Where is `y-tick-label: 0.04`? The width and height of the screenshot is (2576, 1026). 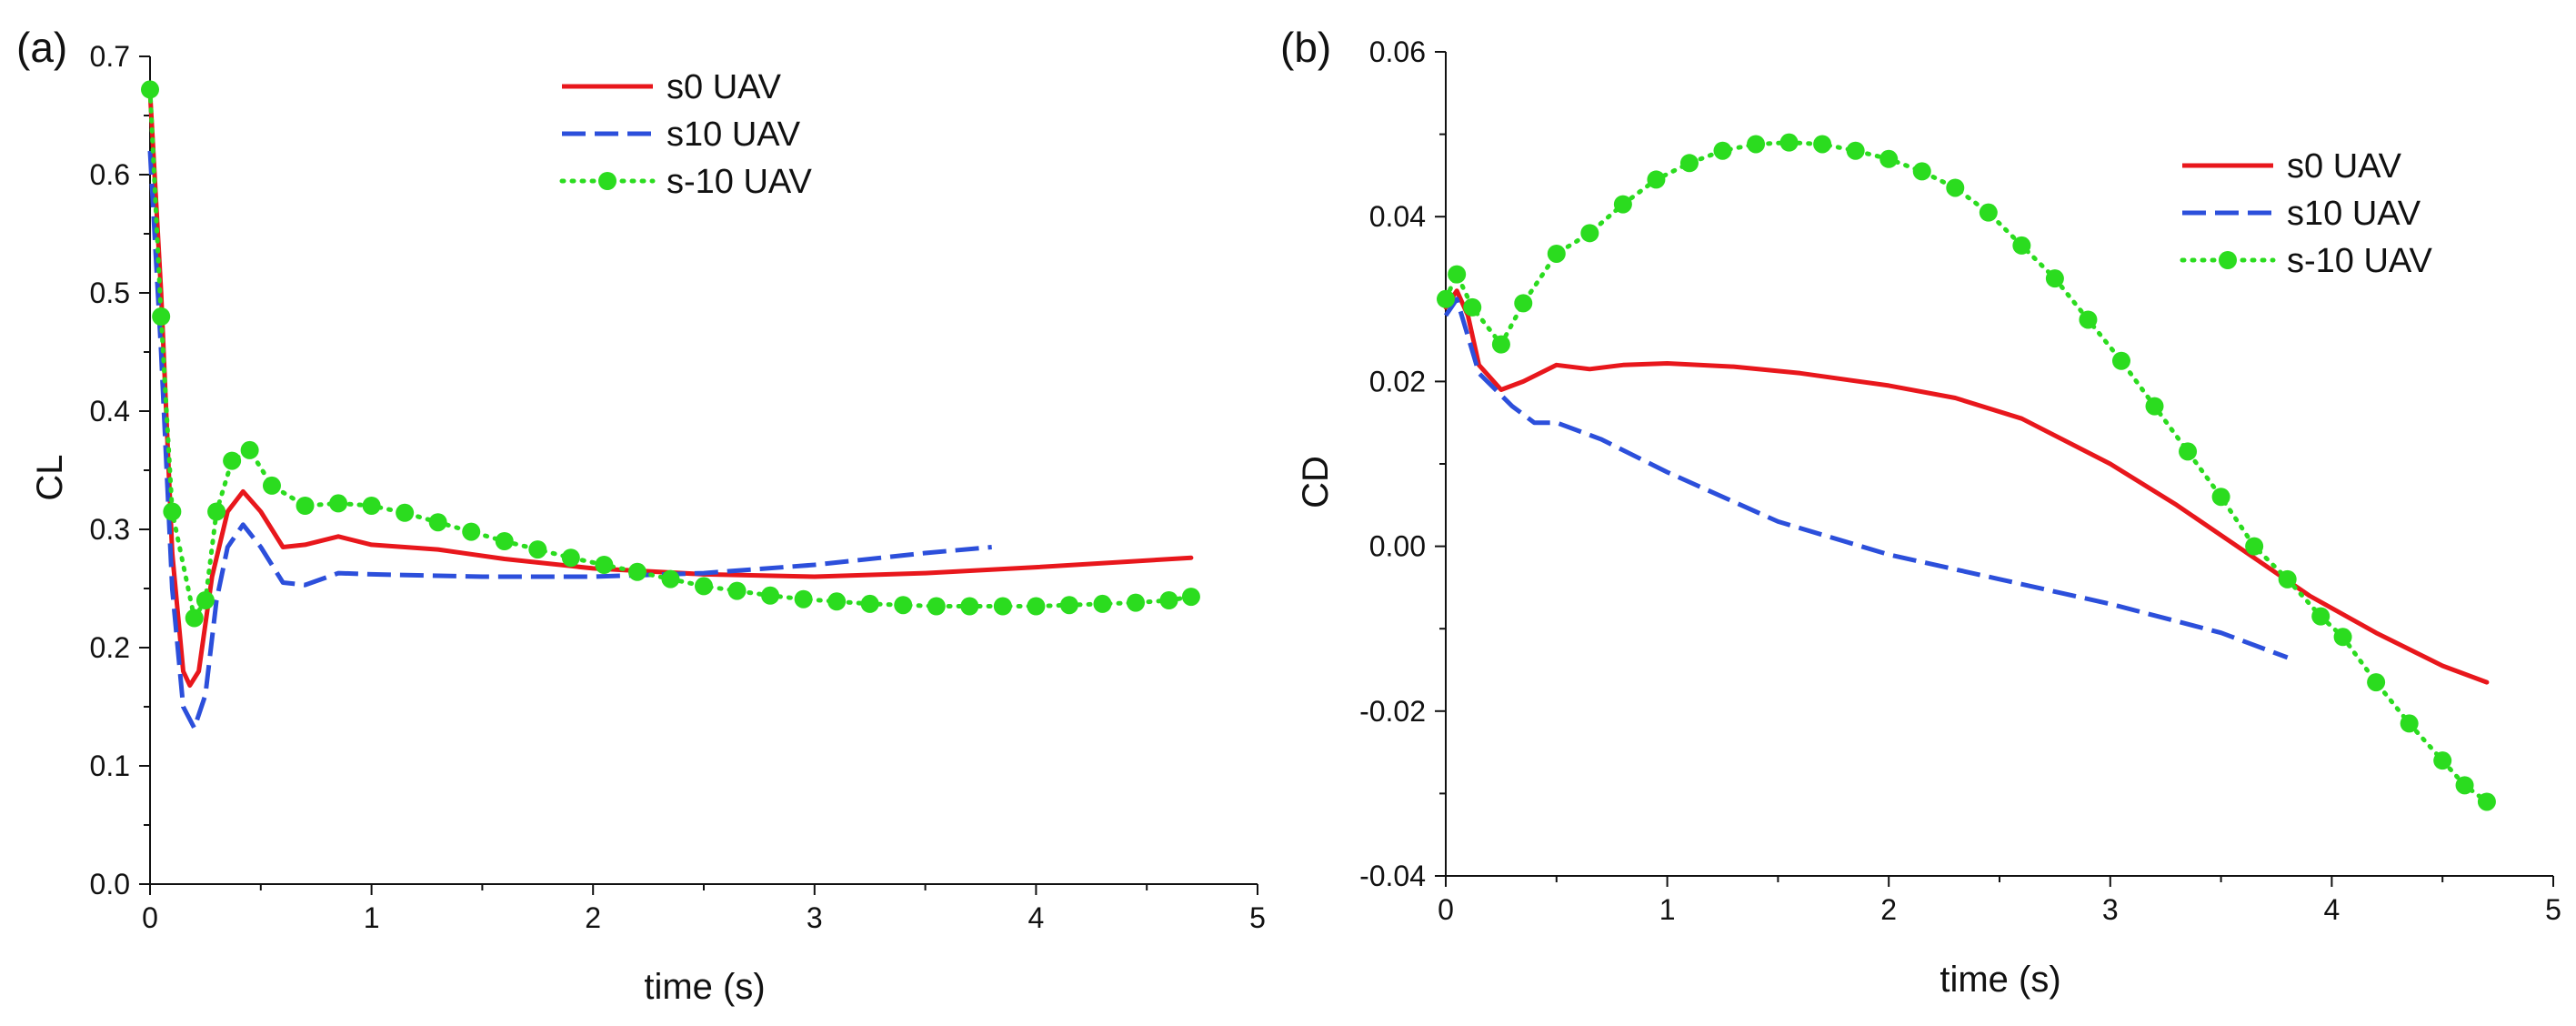 y-tick-label: 0.04 is located at coordinates (1397, 216).